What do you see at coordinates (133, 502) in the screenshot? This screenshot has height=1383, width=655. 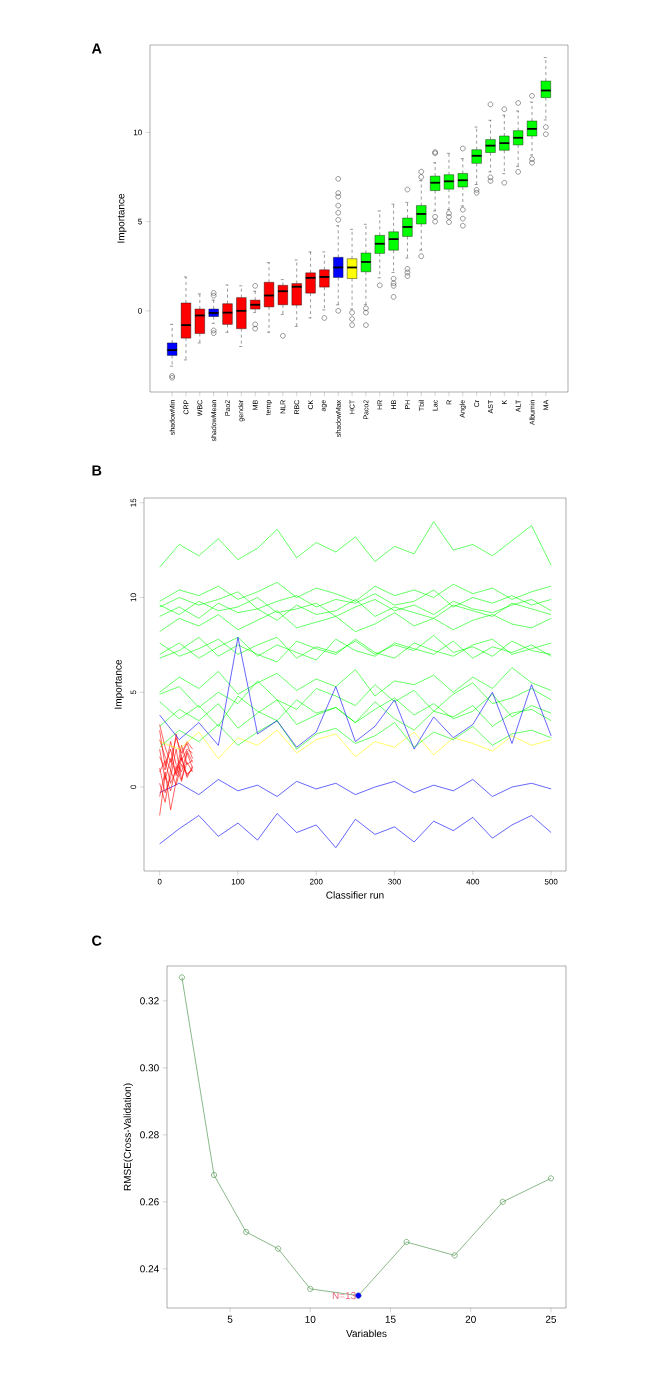 I see `y-tick-label: 15` at bounding box center [133, 502].